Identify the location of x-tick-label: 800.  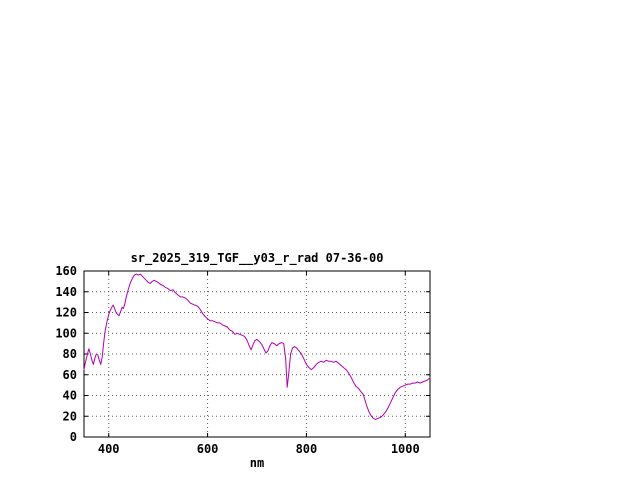
(307, 449).